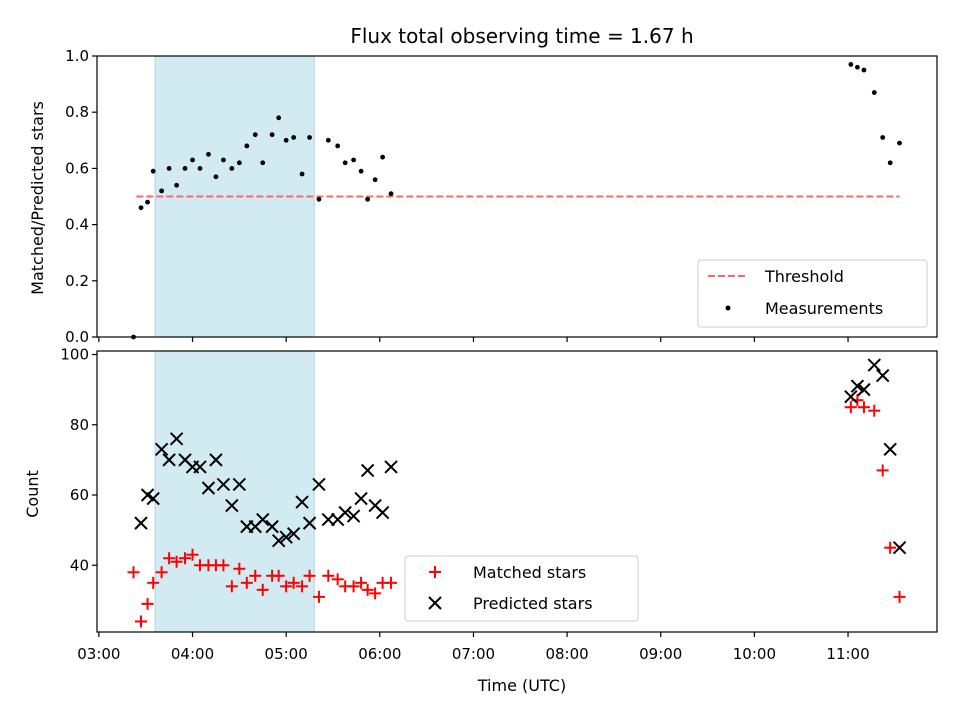 The image size is (960, 720). Describe the element at coordinates (728, 308) in the screenshot. I see `legend-measurements-swatch` at that location.